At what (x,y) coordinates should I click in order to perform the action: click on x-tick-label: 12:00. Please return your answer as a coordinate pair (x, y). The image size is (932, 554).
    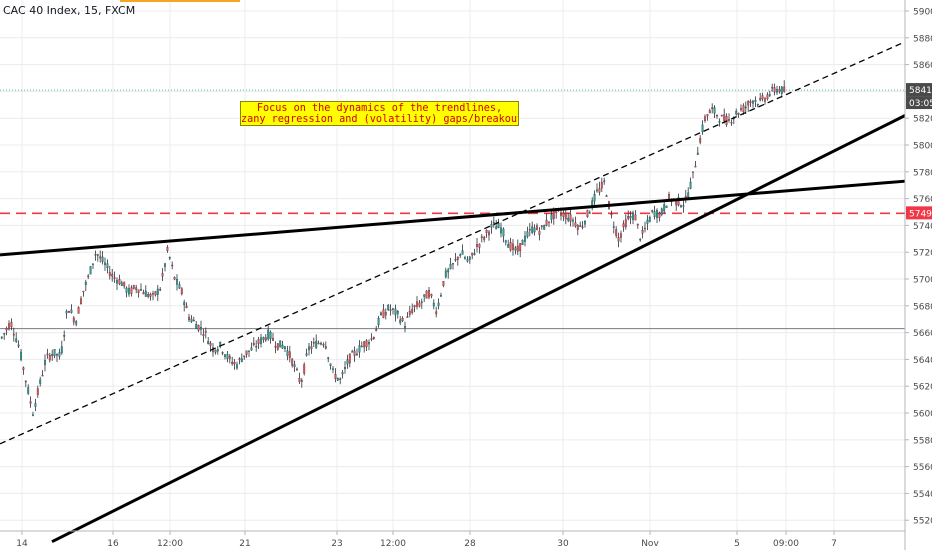
    Looking at the image, I should click on (170, 544).